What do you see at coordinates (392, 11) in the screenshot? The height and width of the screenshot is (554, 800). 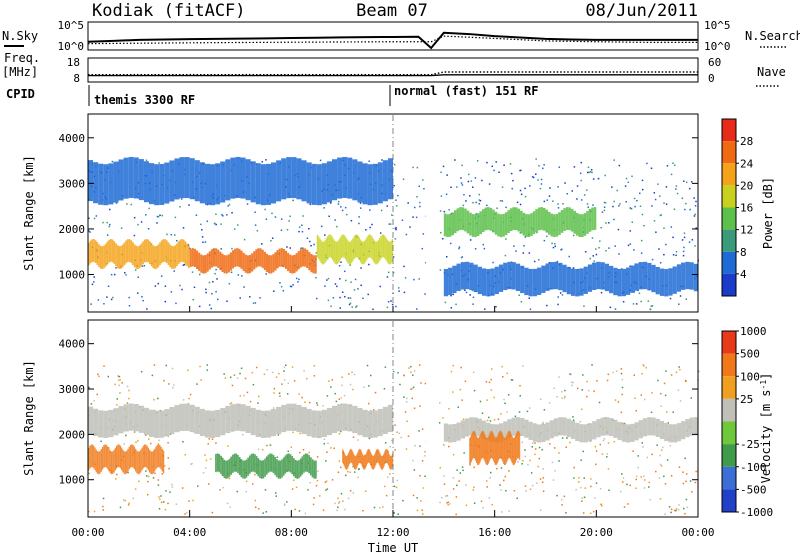 I see `beam-title: Beam 07` at bounding box center [392, 11].